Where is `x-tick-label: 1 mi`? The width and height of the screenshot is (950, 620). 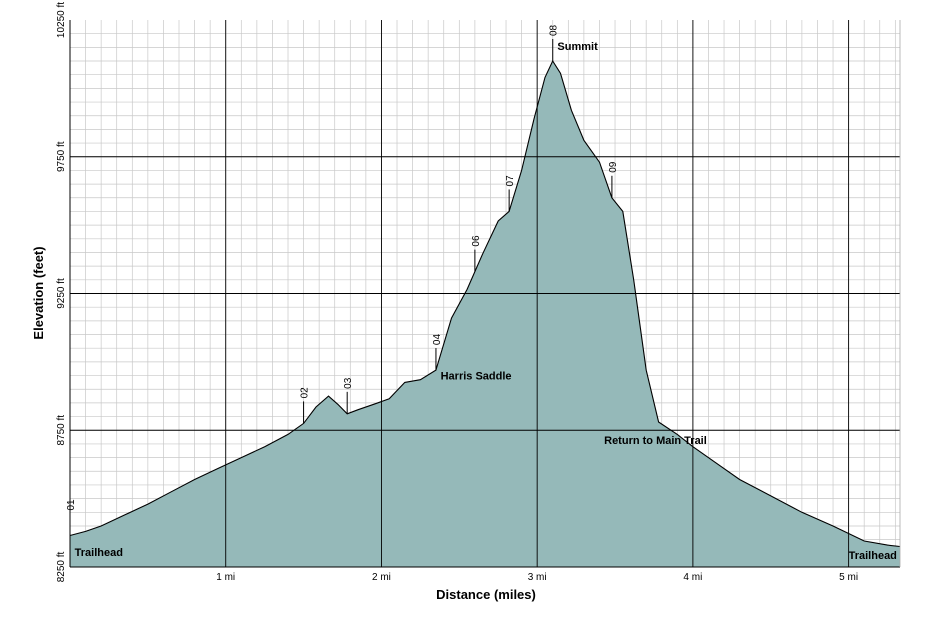 x-tick-label: 1 mi is located at coordinates (225, 577).